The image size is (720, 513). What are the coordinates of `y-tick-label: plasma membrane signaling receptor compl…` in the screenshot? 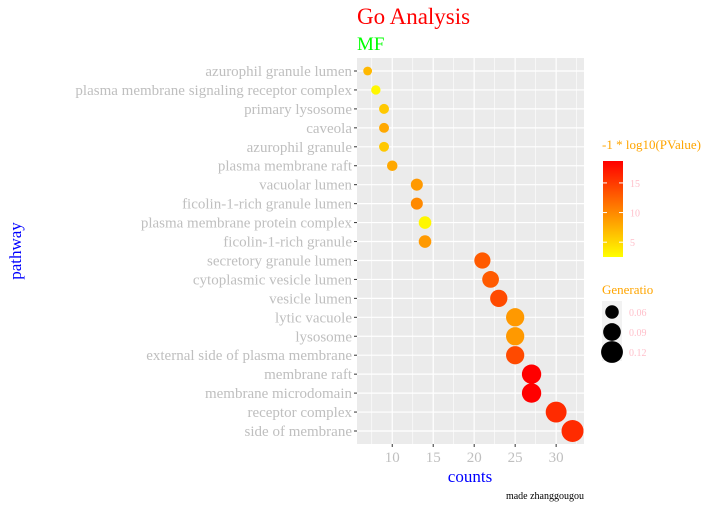 It's located at (213, 91).